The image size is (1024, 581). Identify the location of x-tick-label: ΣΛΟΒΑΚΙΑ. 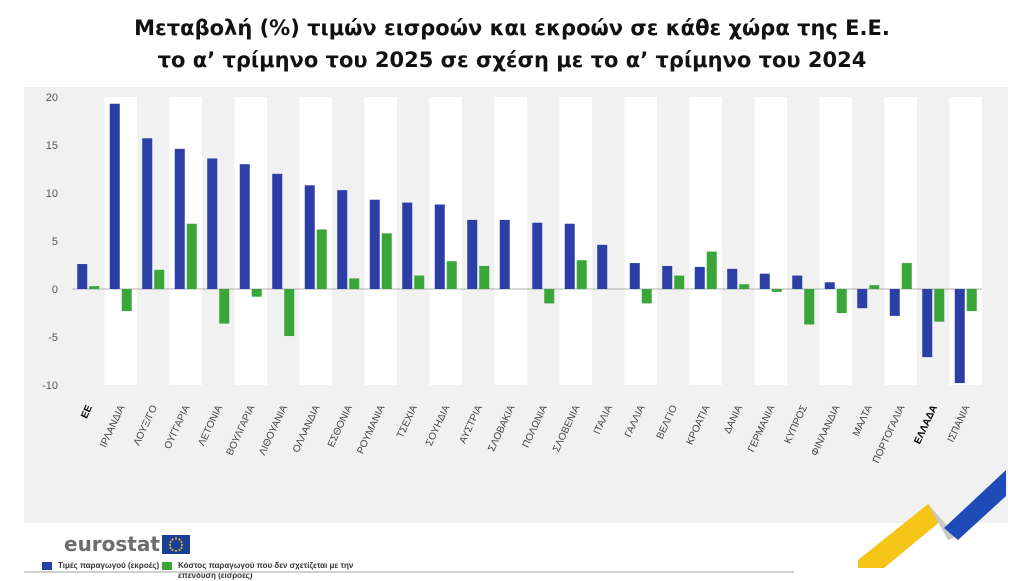
(501, 428).